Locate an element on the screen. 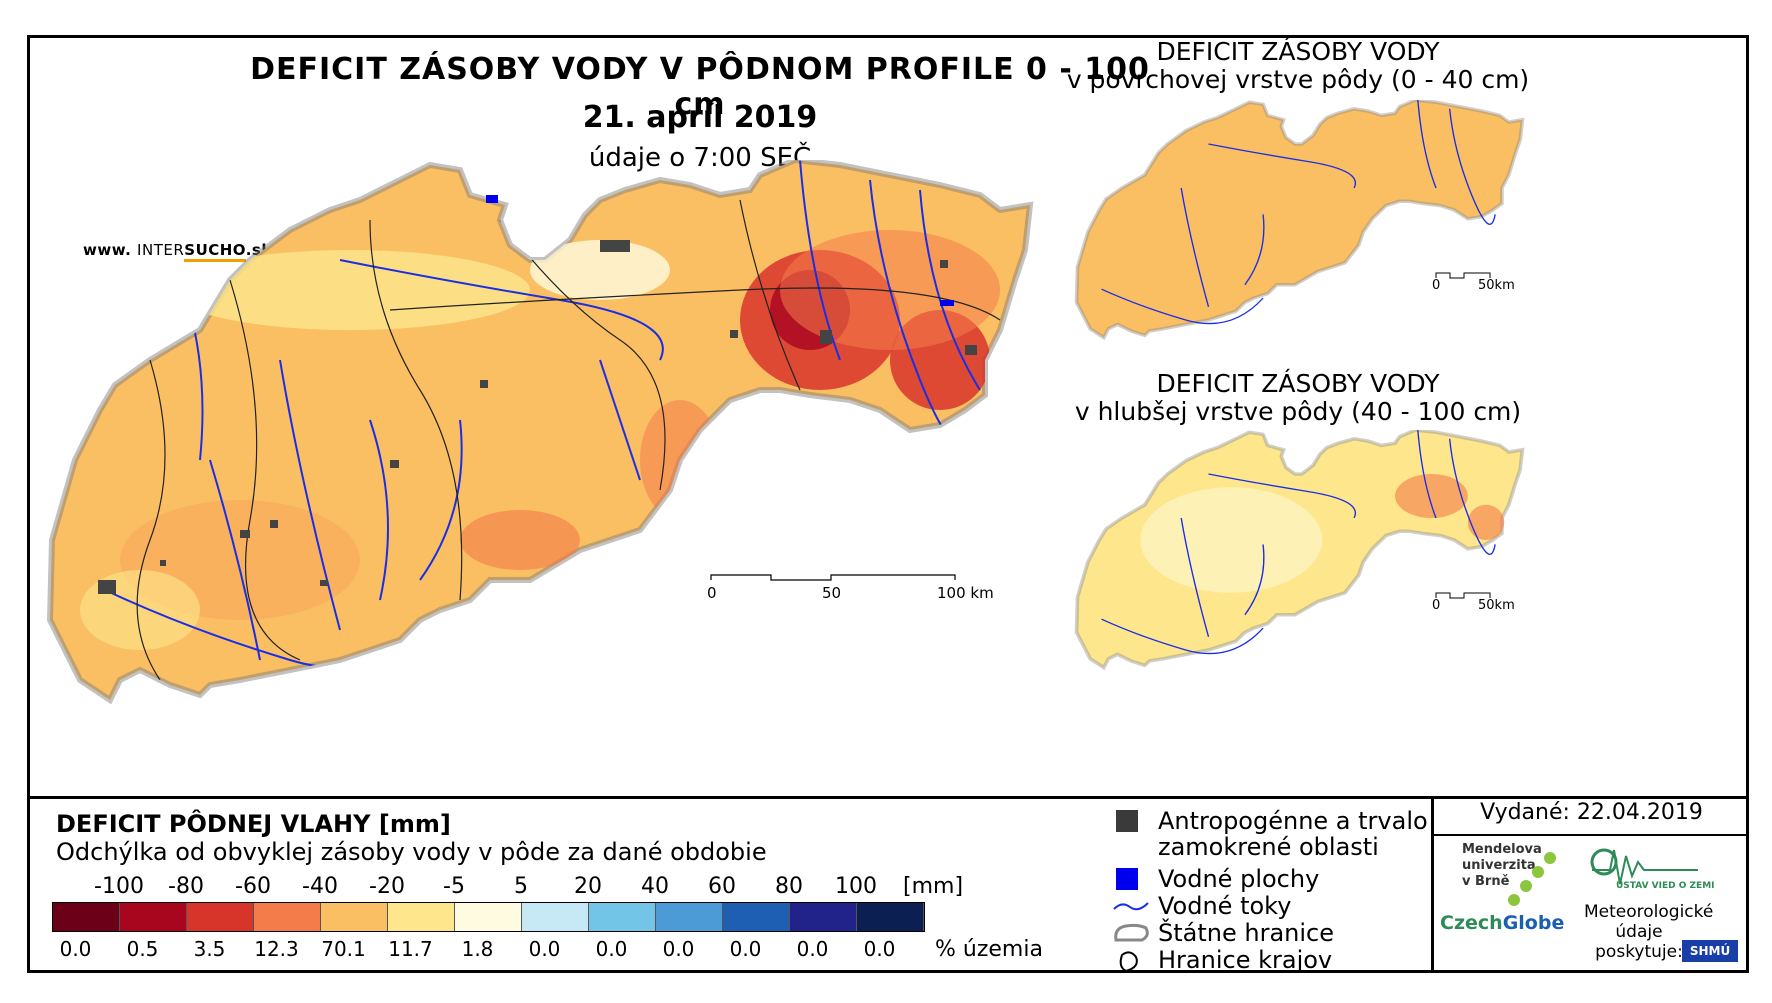 This screenshot has width=1772, height=1003. legend-percent-value: 12.3 is located at coordinates (276, 949).